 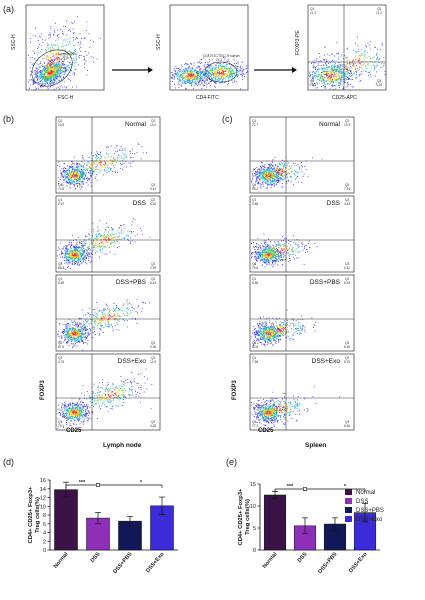 I want to click on y-tick-label: 10, so click(x=43, y=507).